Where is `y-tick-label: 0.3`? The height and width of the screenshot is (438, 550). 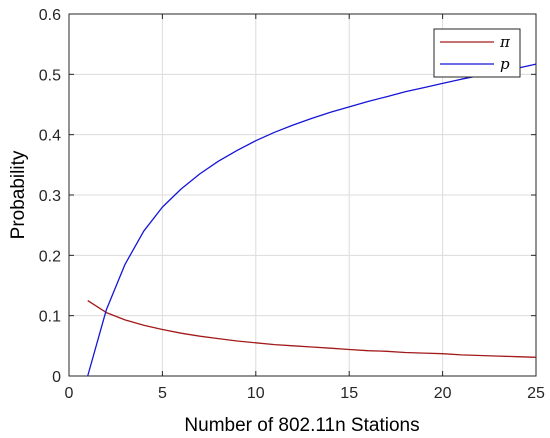 y-tick-label: 0.3 is located at coordinates (50, 196).